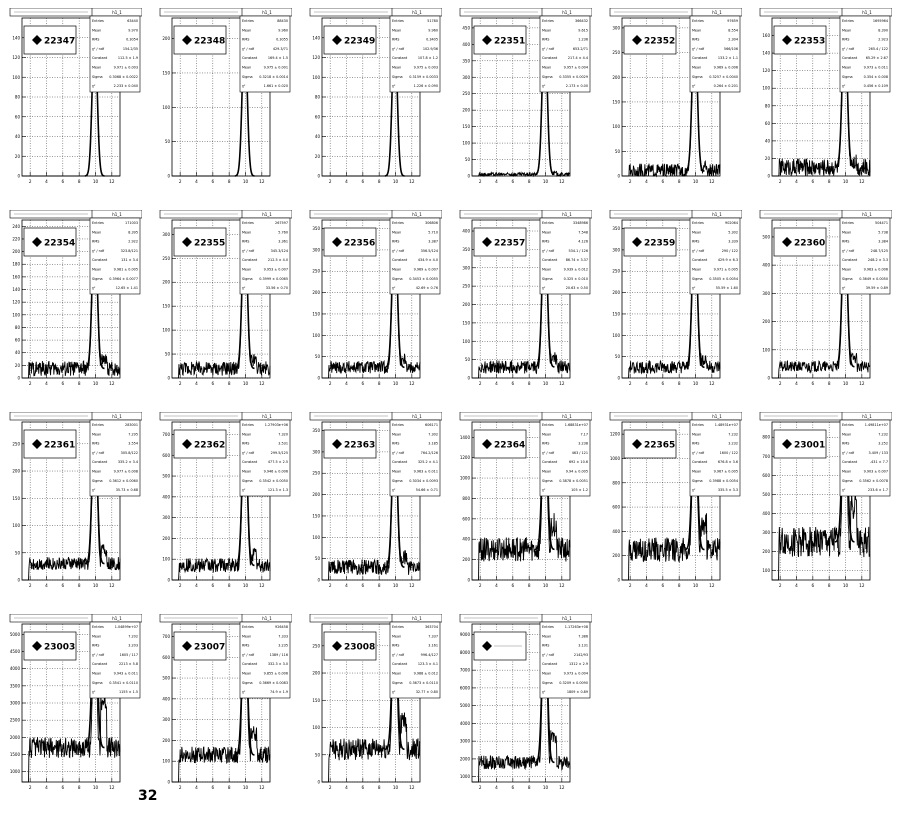  What do you see at coordinates (679, 181) in the screenshot?
I see `x-tick-label: 8` at bounding box center [679, 181].